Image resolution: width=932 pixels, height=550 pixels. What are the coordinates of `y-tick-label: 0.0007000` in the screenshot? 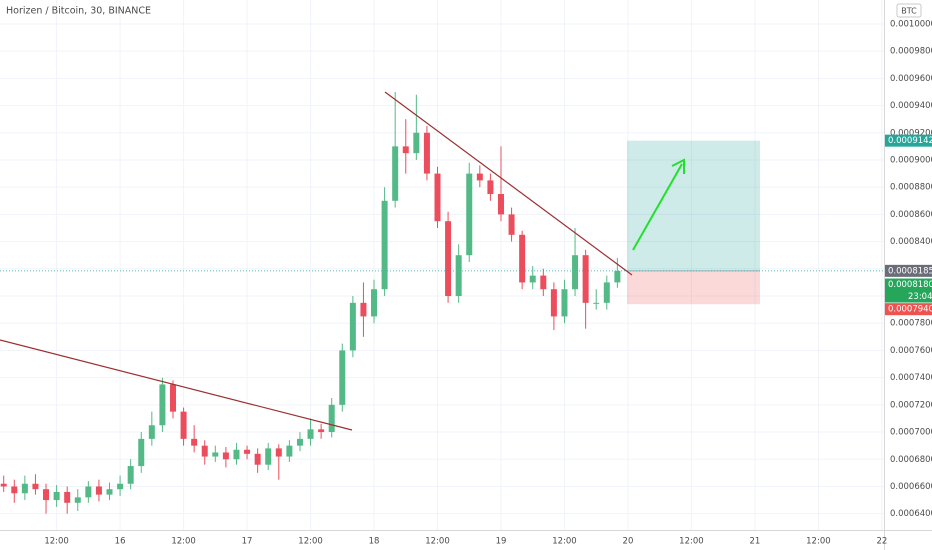 It's located at (911, 433).